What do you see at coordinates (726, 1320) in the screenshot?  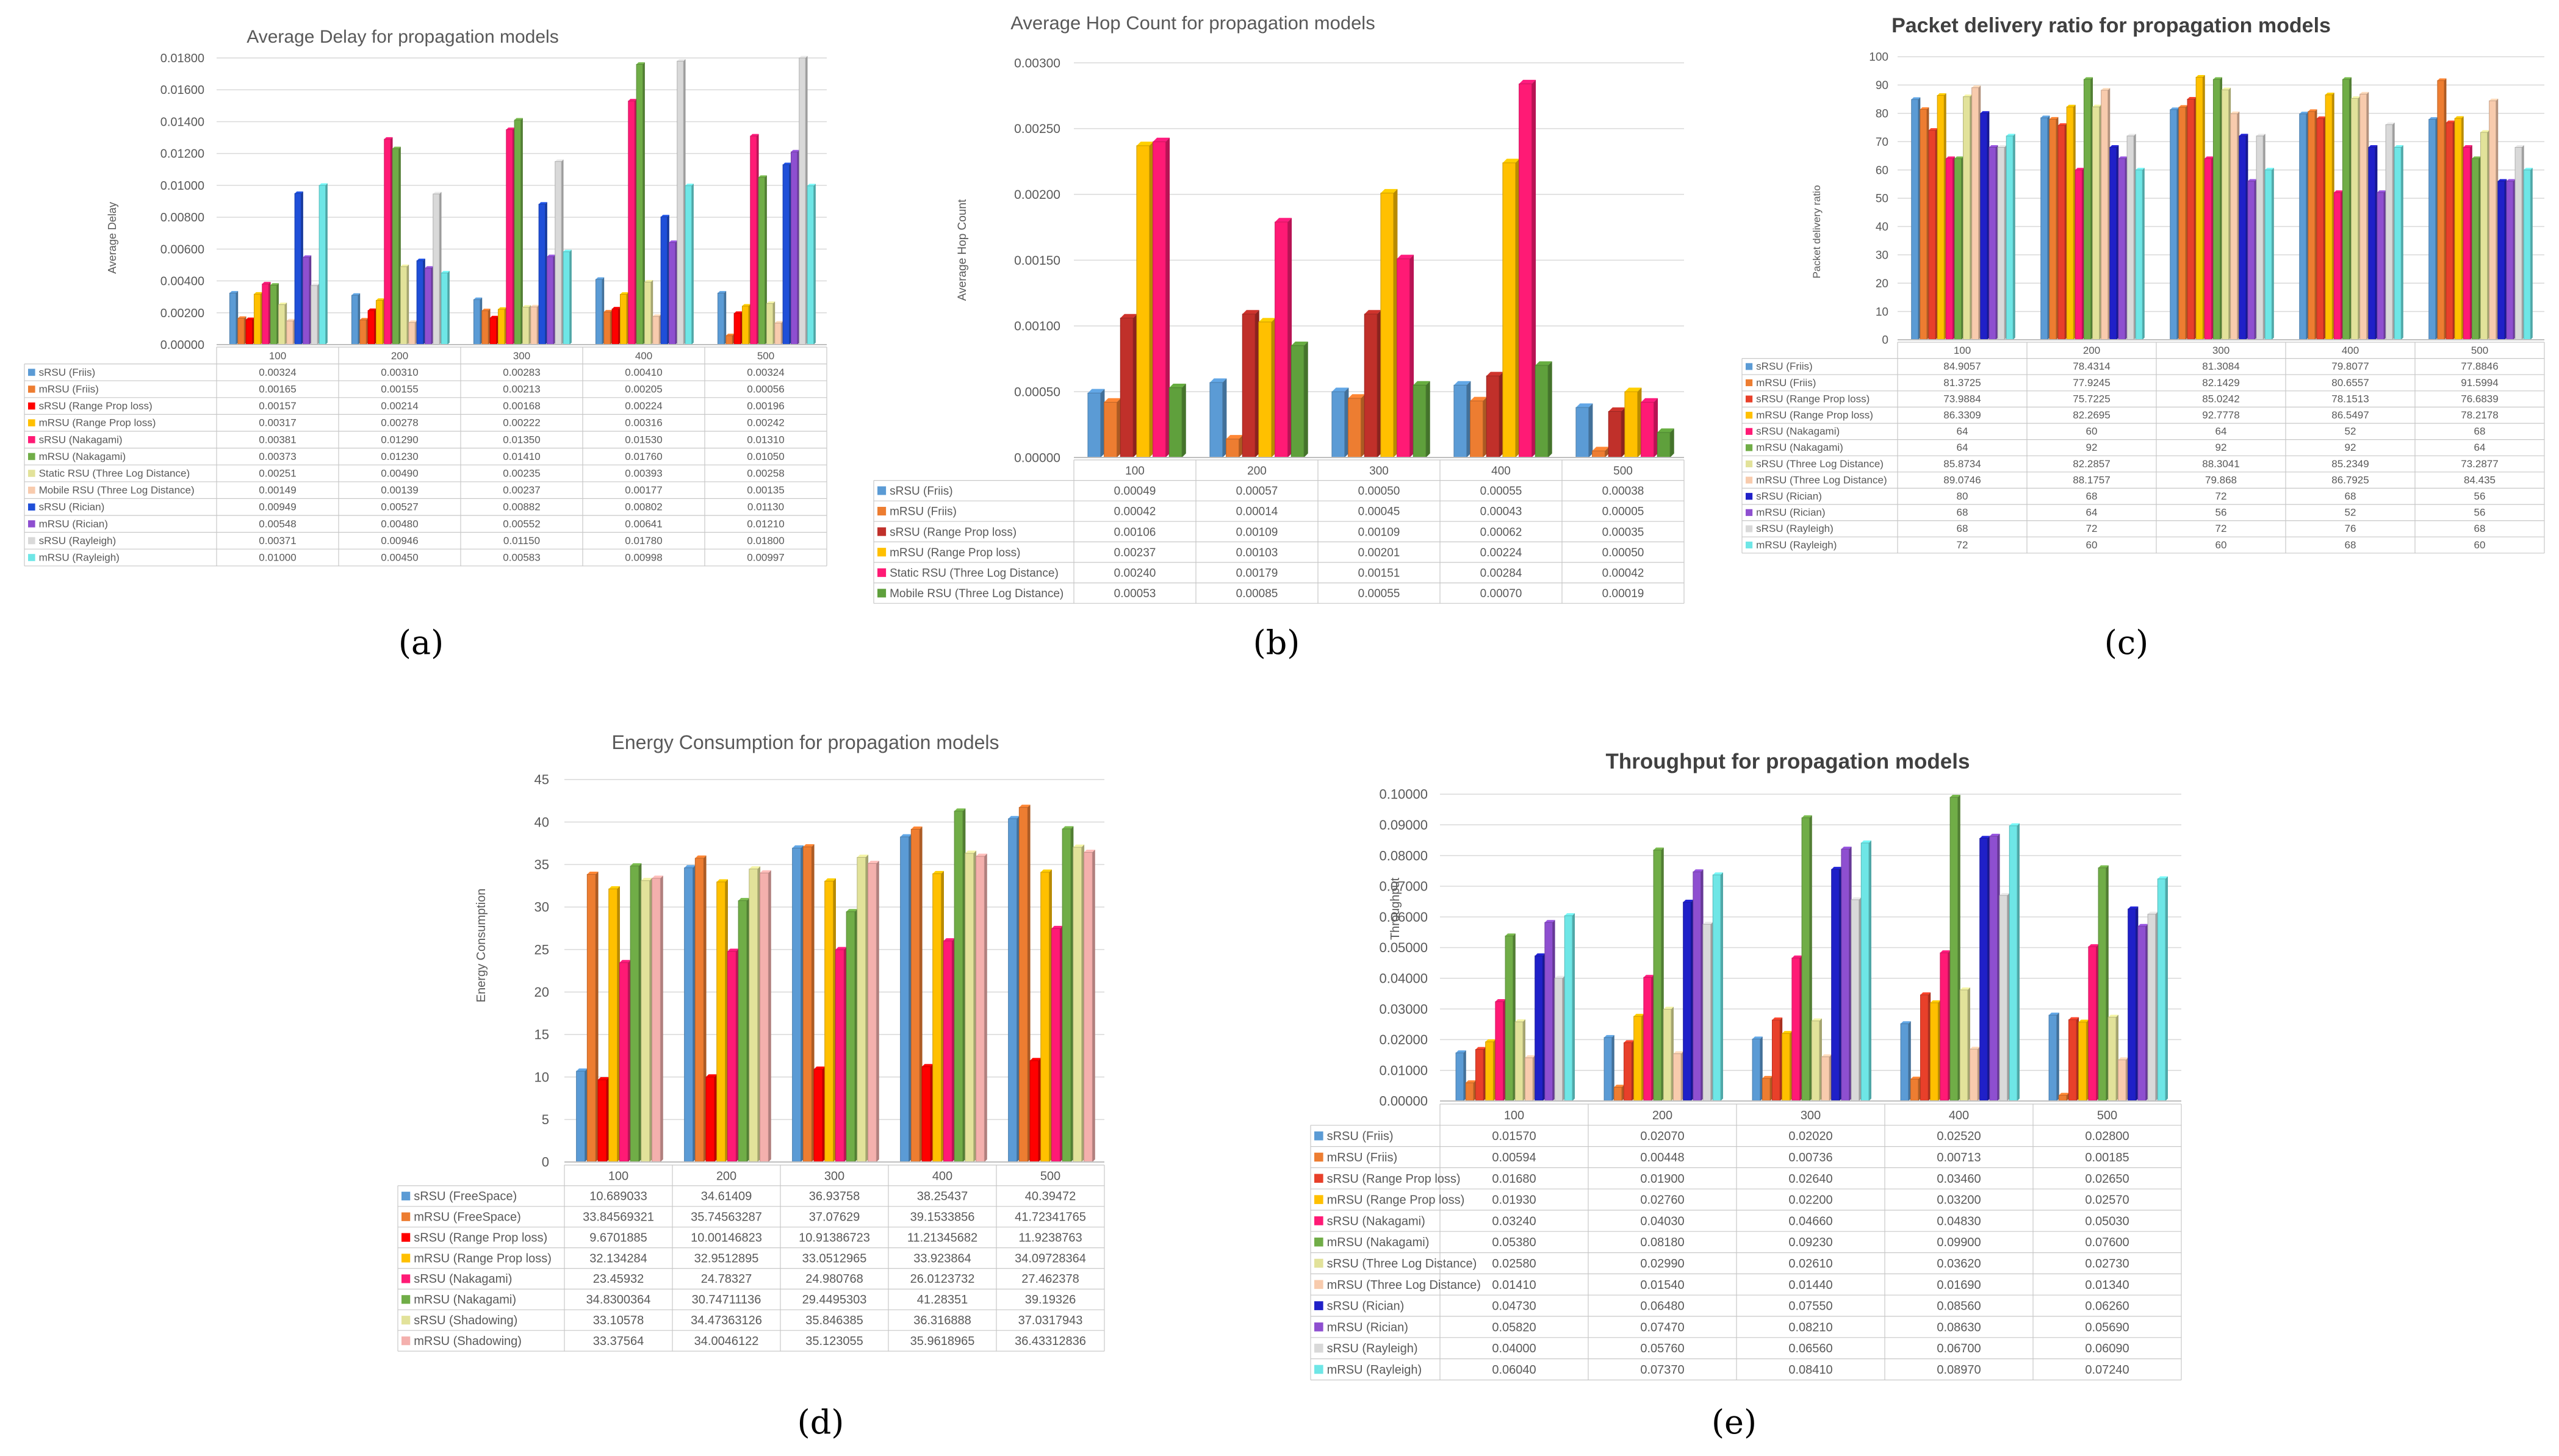 I see `chart-4-table-value: 34.47363126` at bounding box center [726, 1320].